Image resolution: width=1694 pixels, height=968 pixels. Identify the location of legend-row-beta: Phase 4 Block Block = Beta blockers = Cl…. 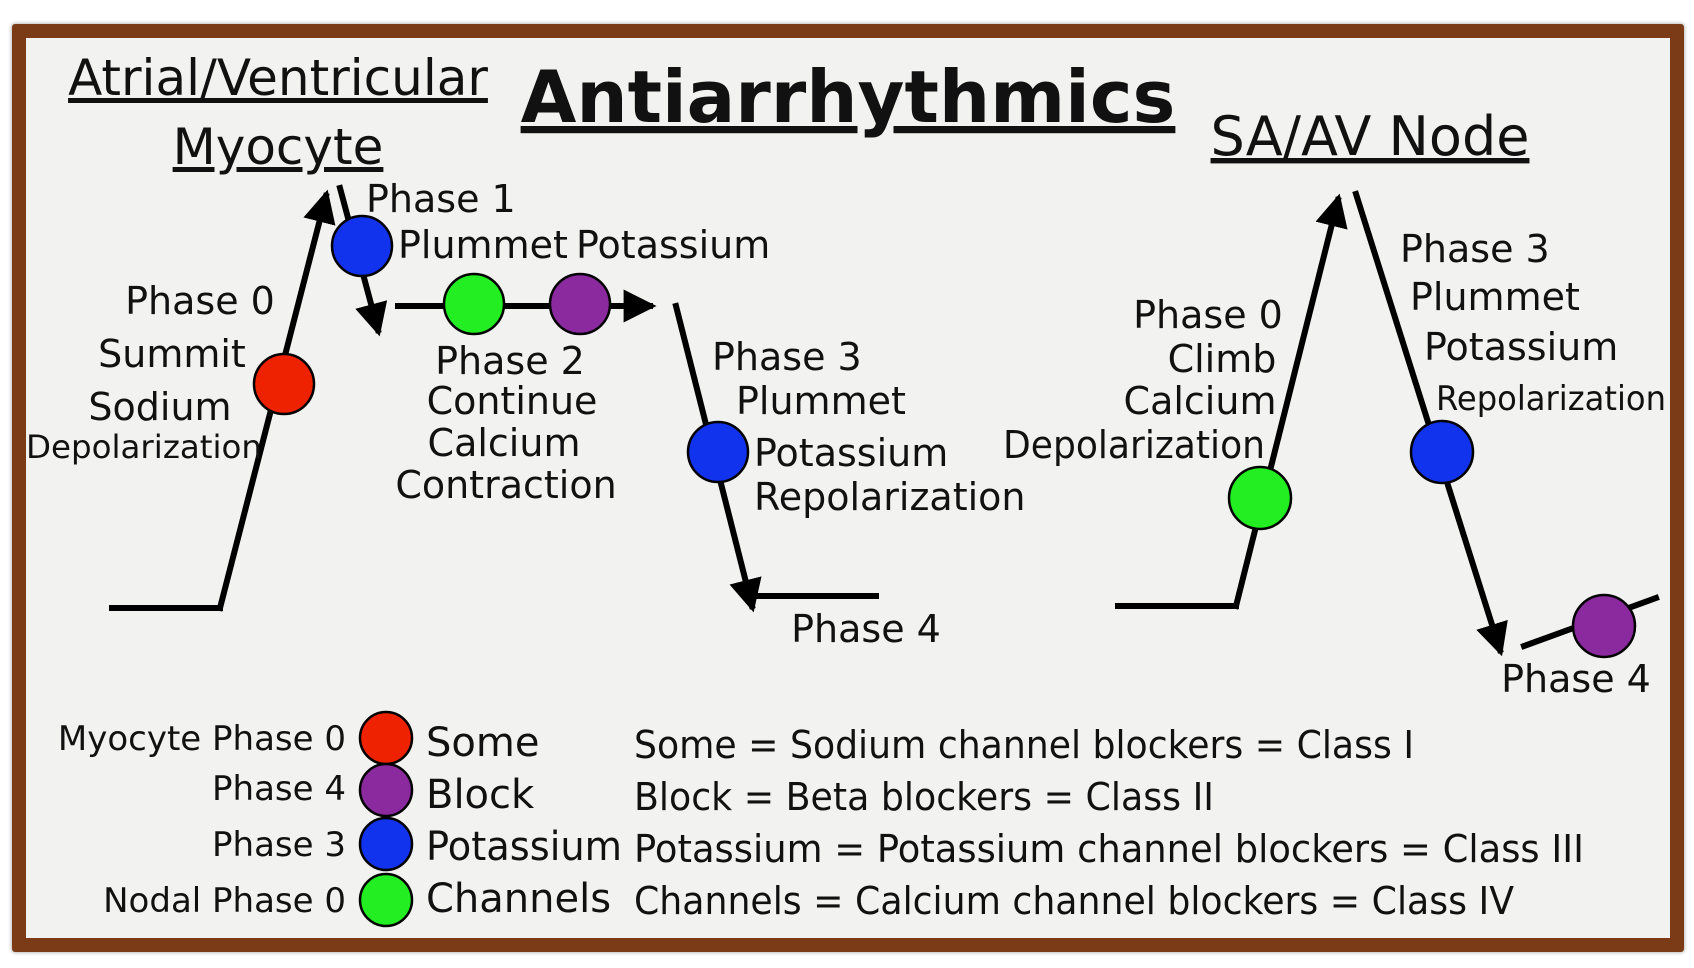
(713, 790).